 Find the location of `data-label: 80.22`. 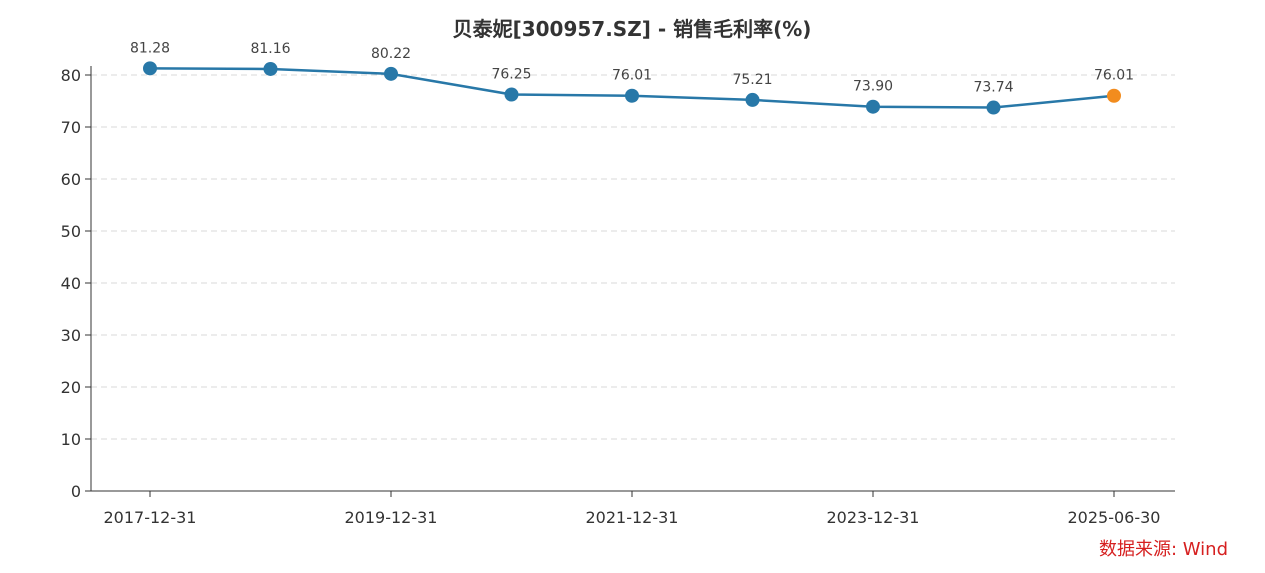

data-label: 80.22 is located at coordinates (391, 54).